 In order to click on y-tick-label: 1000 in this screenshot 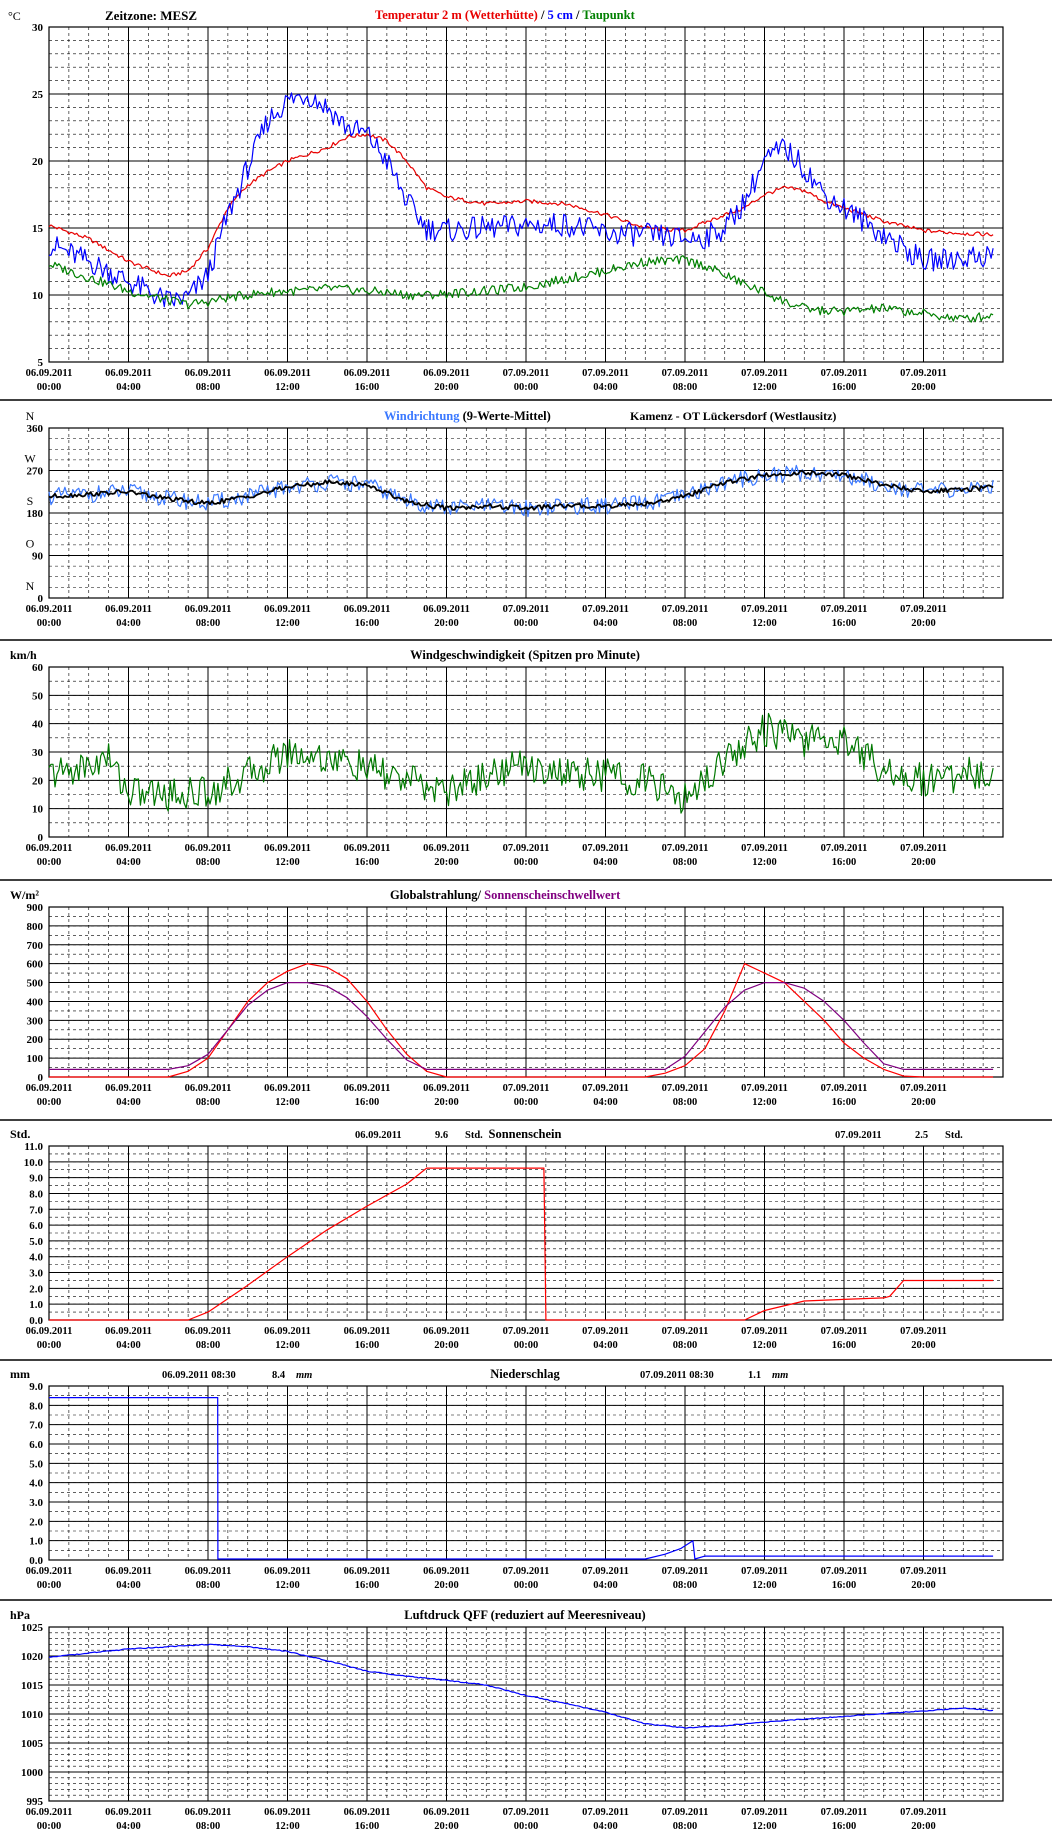, I will do `click(32, 1773)`.